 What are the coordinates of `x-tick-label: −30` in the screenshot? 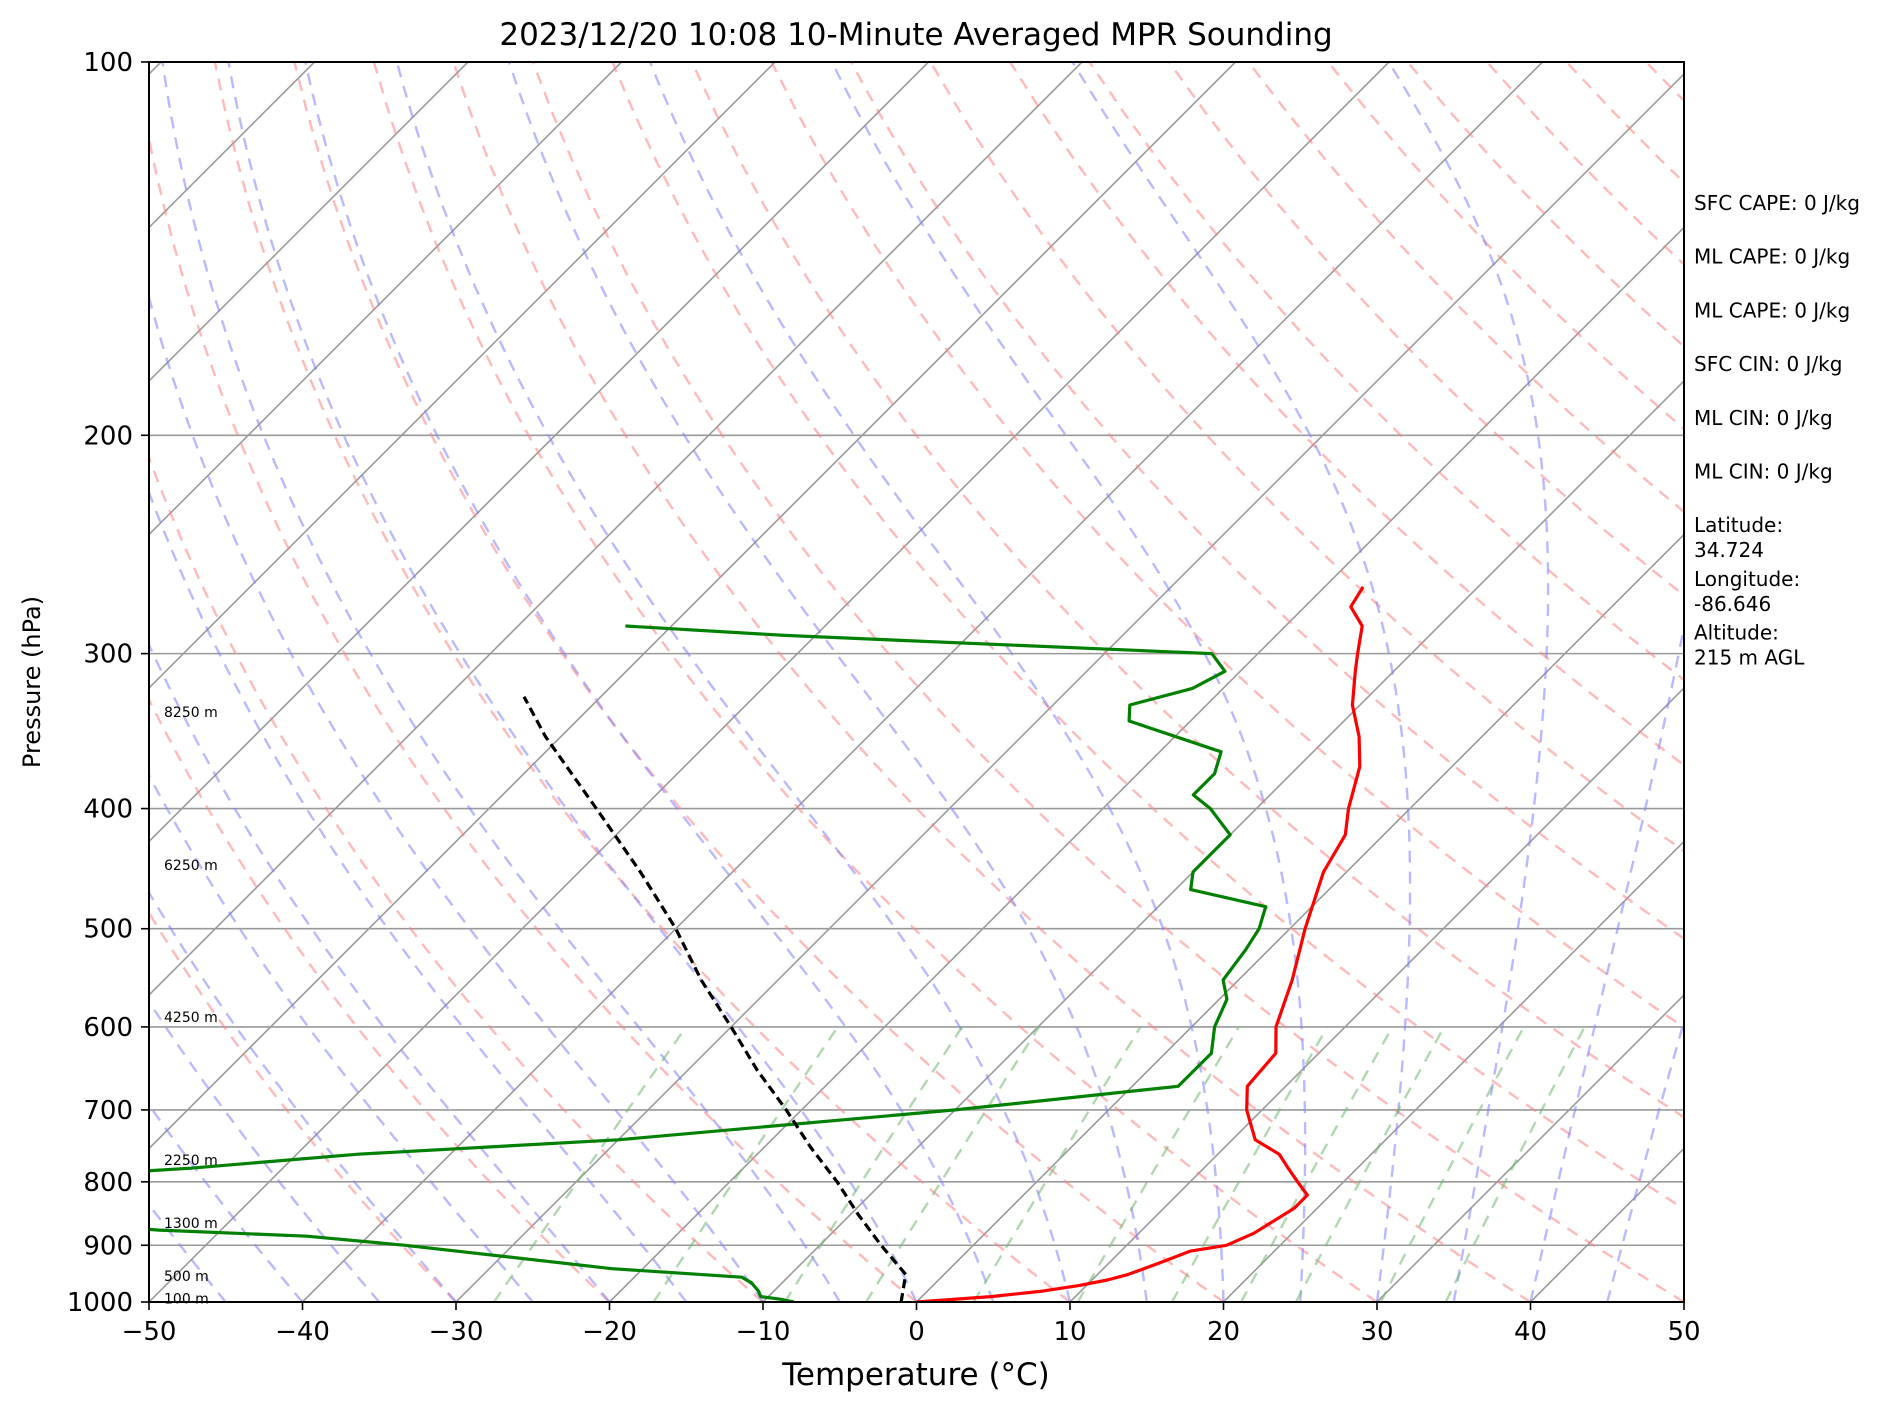 It's located at (456, 1332).